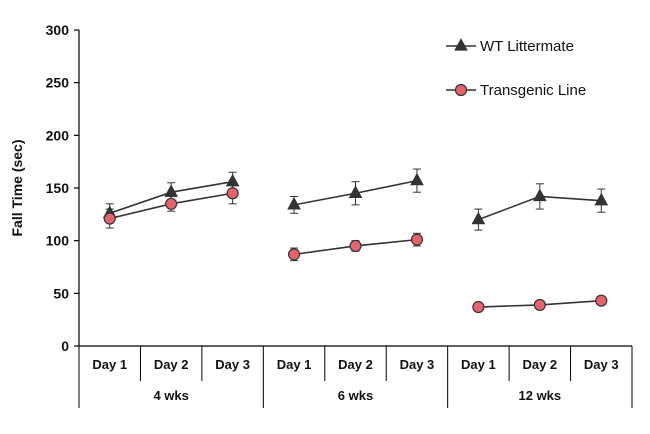 The image size is (650, 434). I want to click on legend-item: WT Littermate, so click(510, 46).